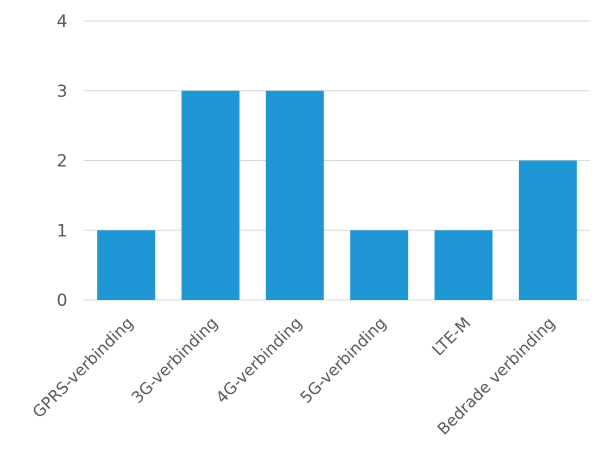  Describe the element at coordinates (83, 367) in the screenshot. I see `x-tick-label: GPRS-verbinding` at that location.